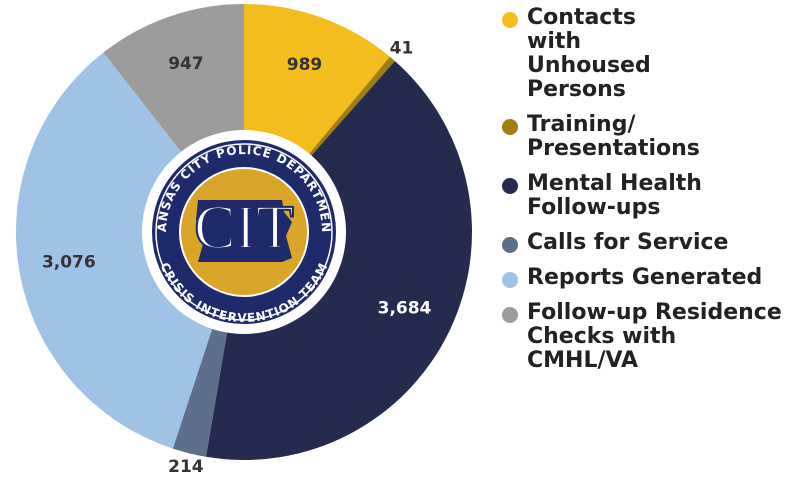  What do you see at coordinates (654, 336) in the screenshot?
I see `legend-label: Follow-up Residence Checks with CMHL/VA` at bounding box center [654, 336].